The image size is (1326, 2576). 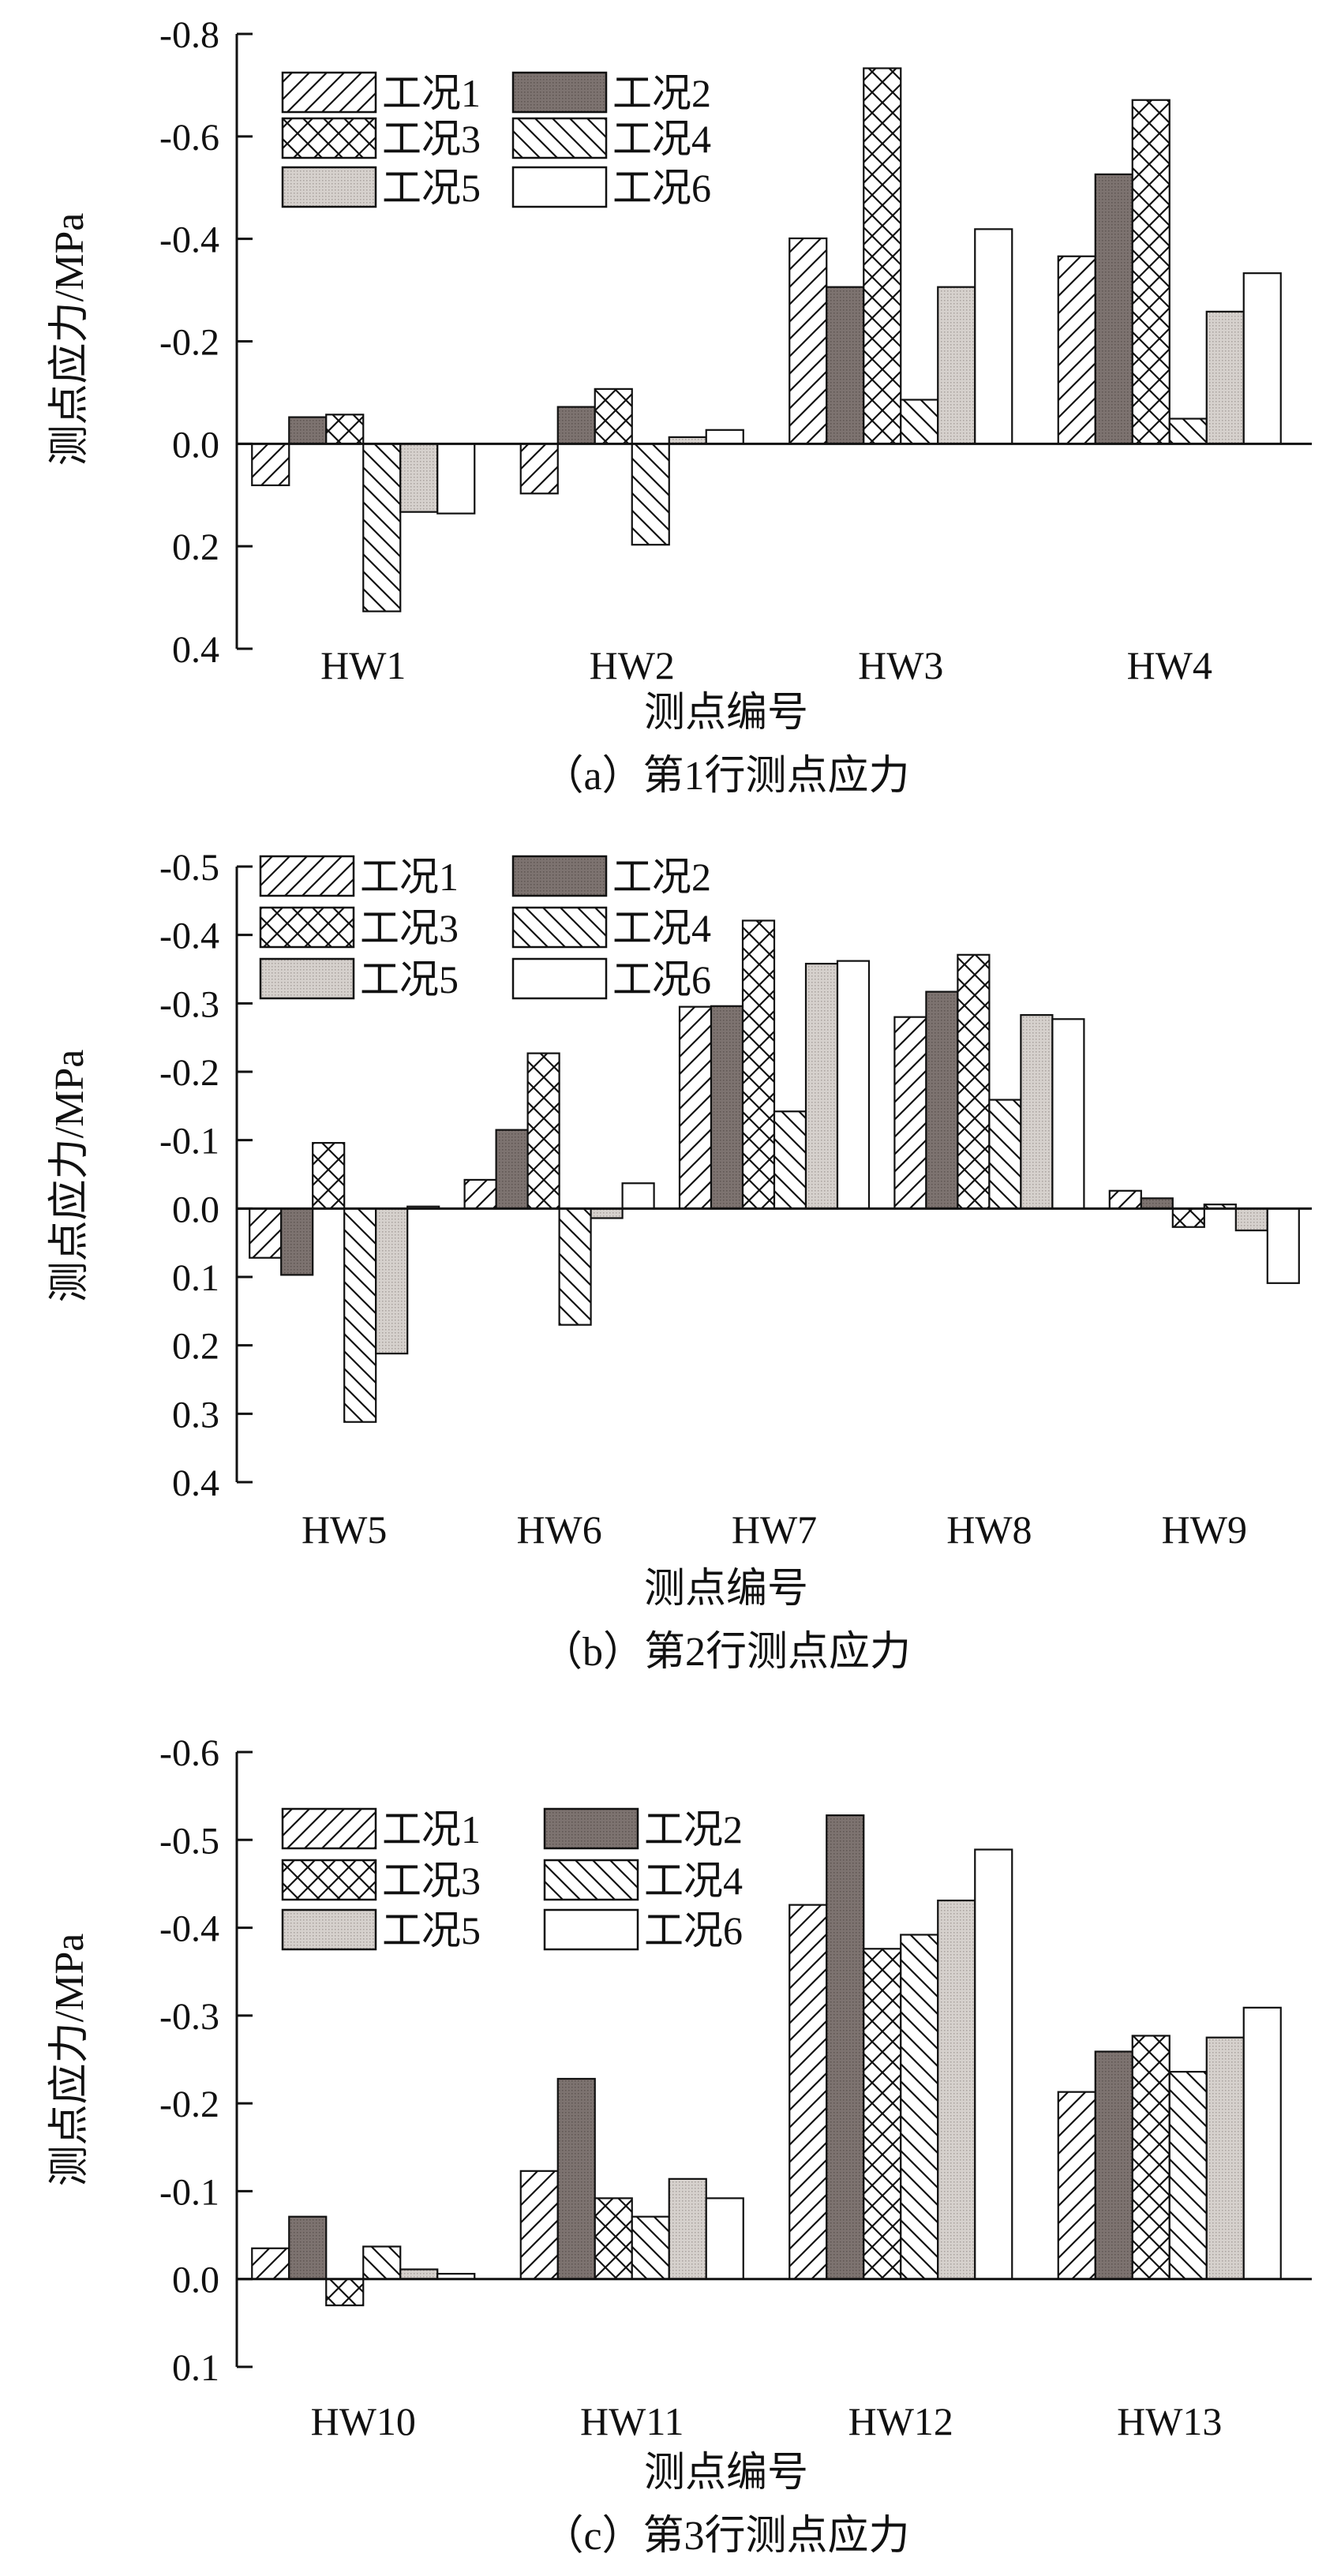 I want to click on y-tick-label: -0.5, so click(x=189, y=868).